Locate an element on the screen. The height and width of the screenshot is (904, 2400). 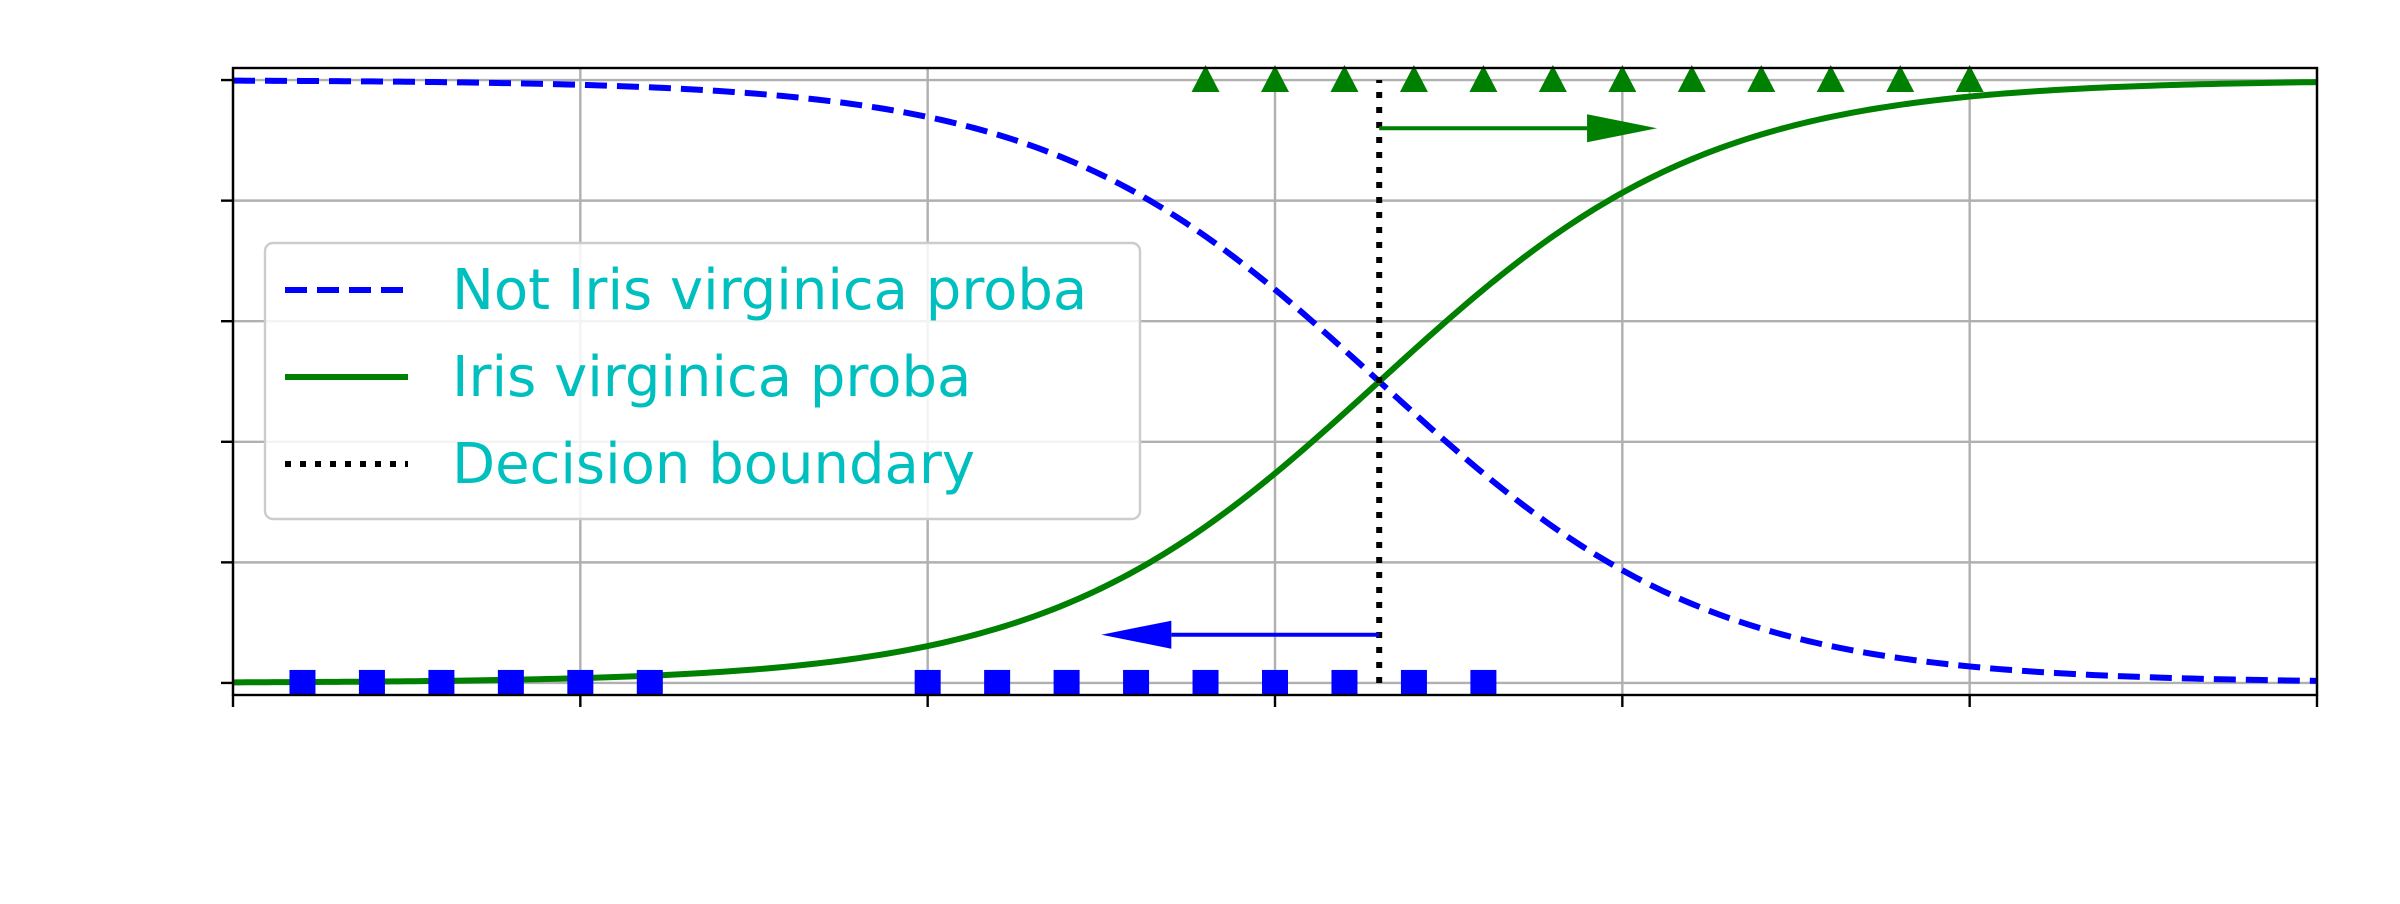
legend-label: Not Iris virginica proba is located at coordinates (769, 290).